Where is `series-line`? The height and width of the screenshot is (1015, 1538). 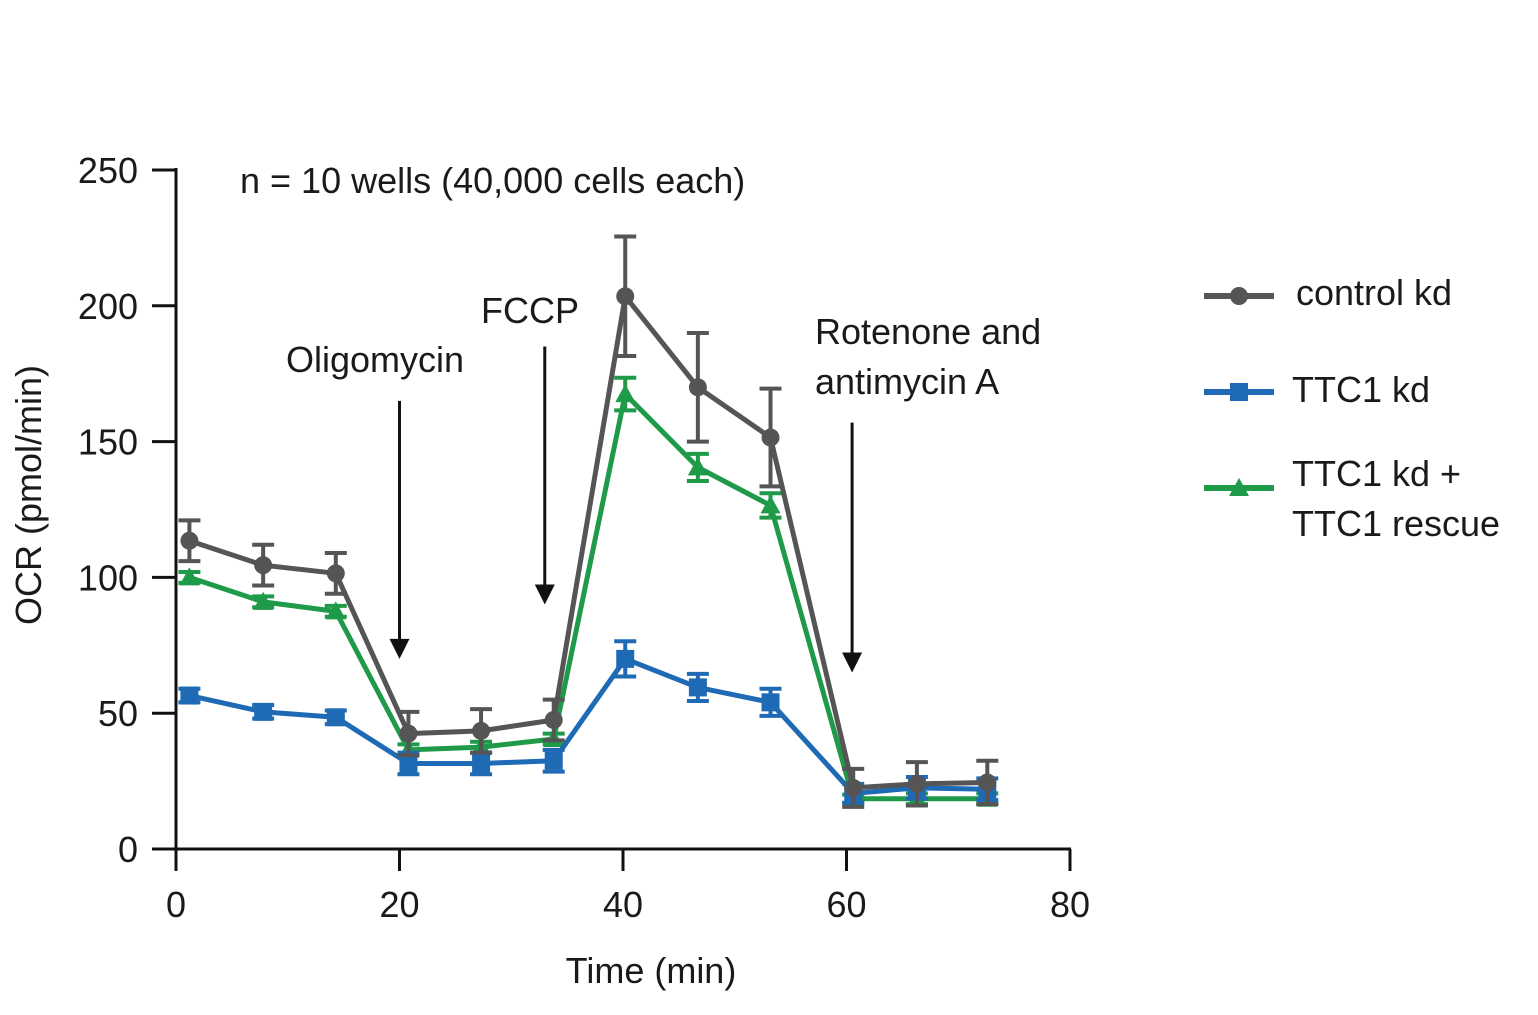 series-line is located at coordinates (588, 726).